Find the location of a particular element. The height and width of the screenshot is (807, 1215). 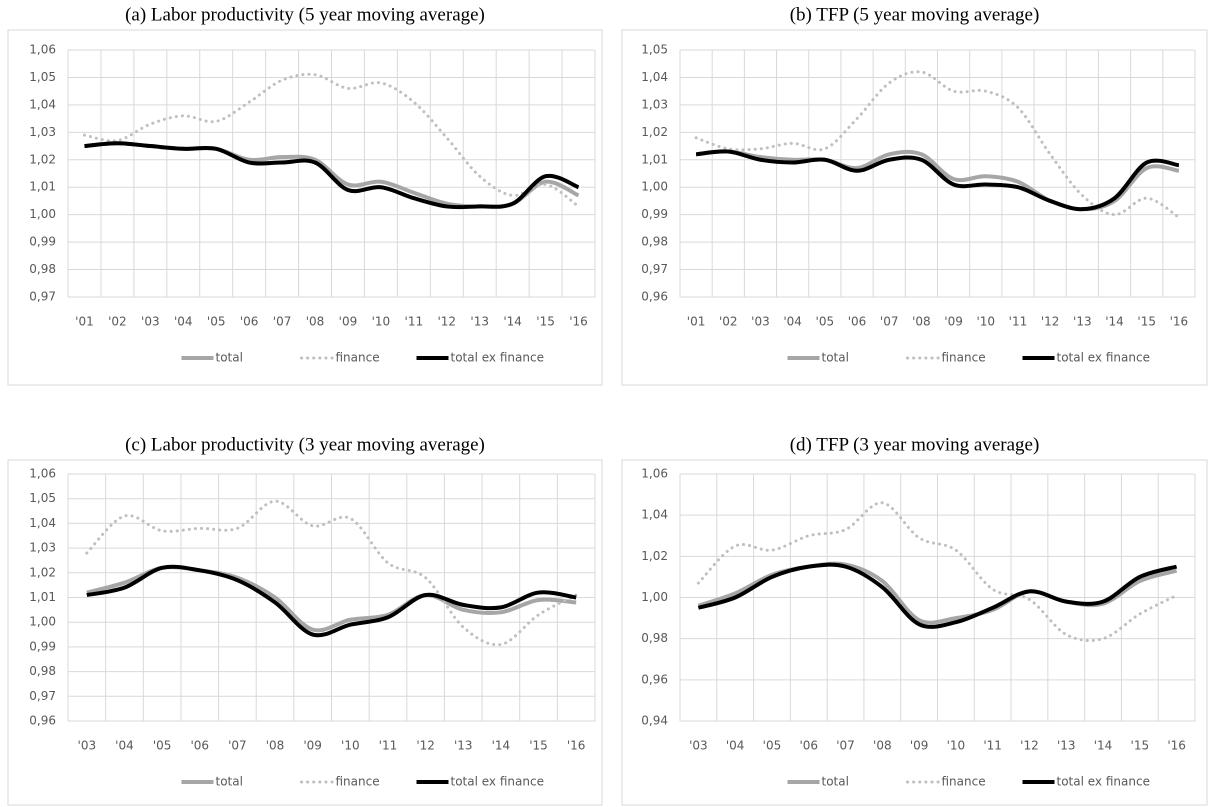

y-tick-label: 0,94 is located at coordinates (654, 721).